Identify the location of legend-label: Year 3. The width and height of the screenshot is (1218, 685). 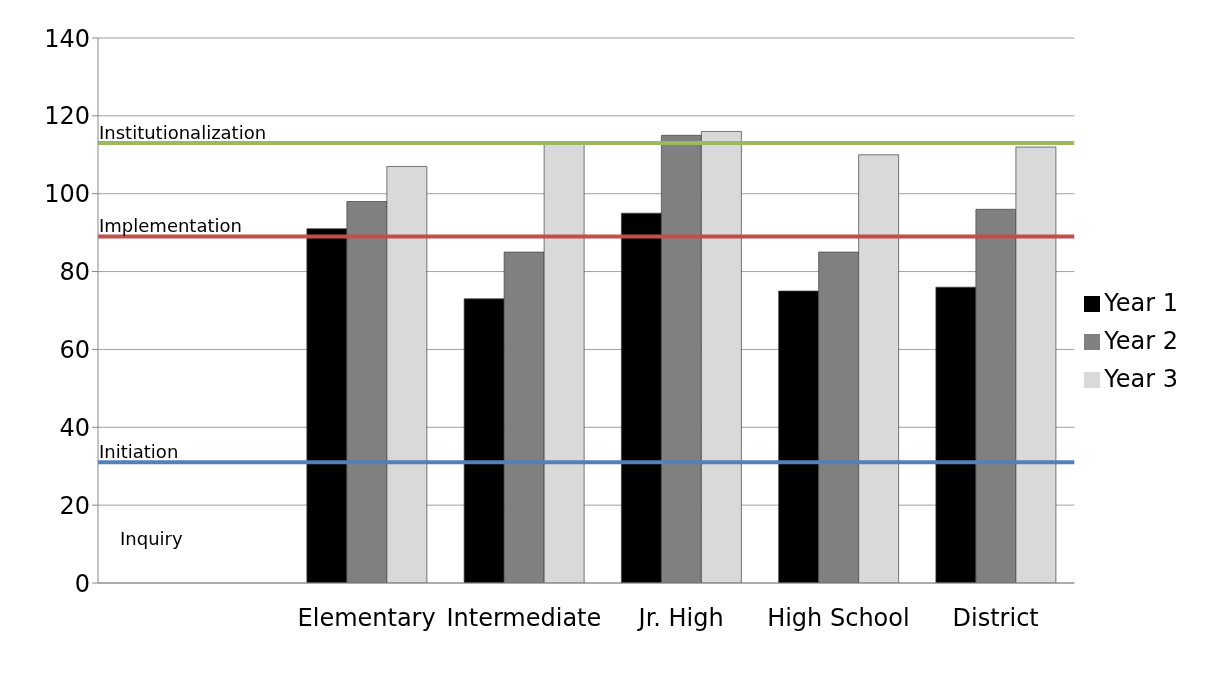
(1141, 378).